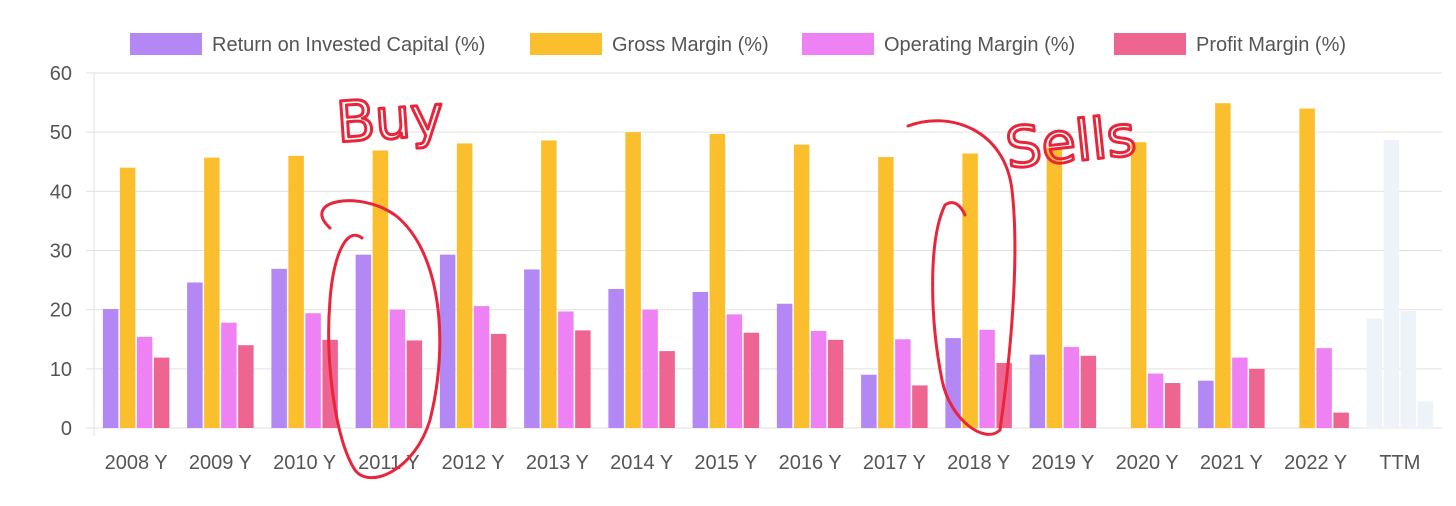  I want to click on x-tick-label: 2018 Y, so click(978, 463).